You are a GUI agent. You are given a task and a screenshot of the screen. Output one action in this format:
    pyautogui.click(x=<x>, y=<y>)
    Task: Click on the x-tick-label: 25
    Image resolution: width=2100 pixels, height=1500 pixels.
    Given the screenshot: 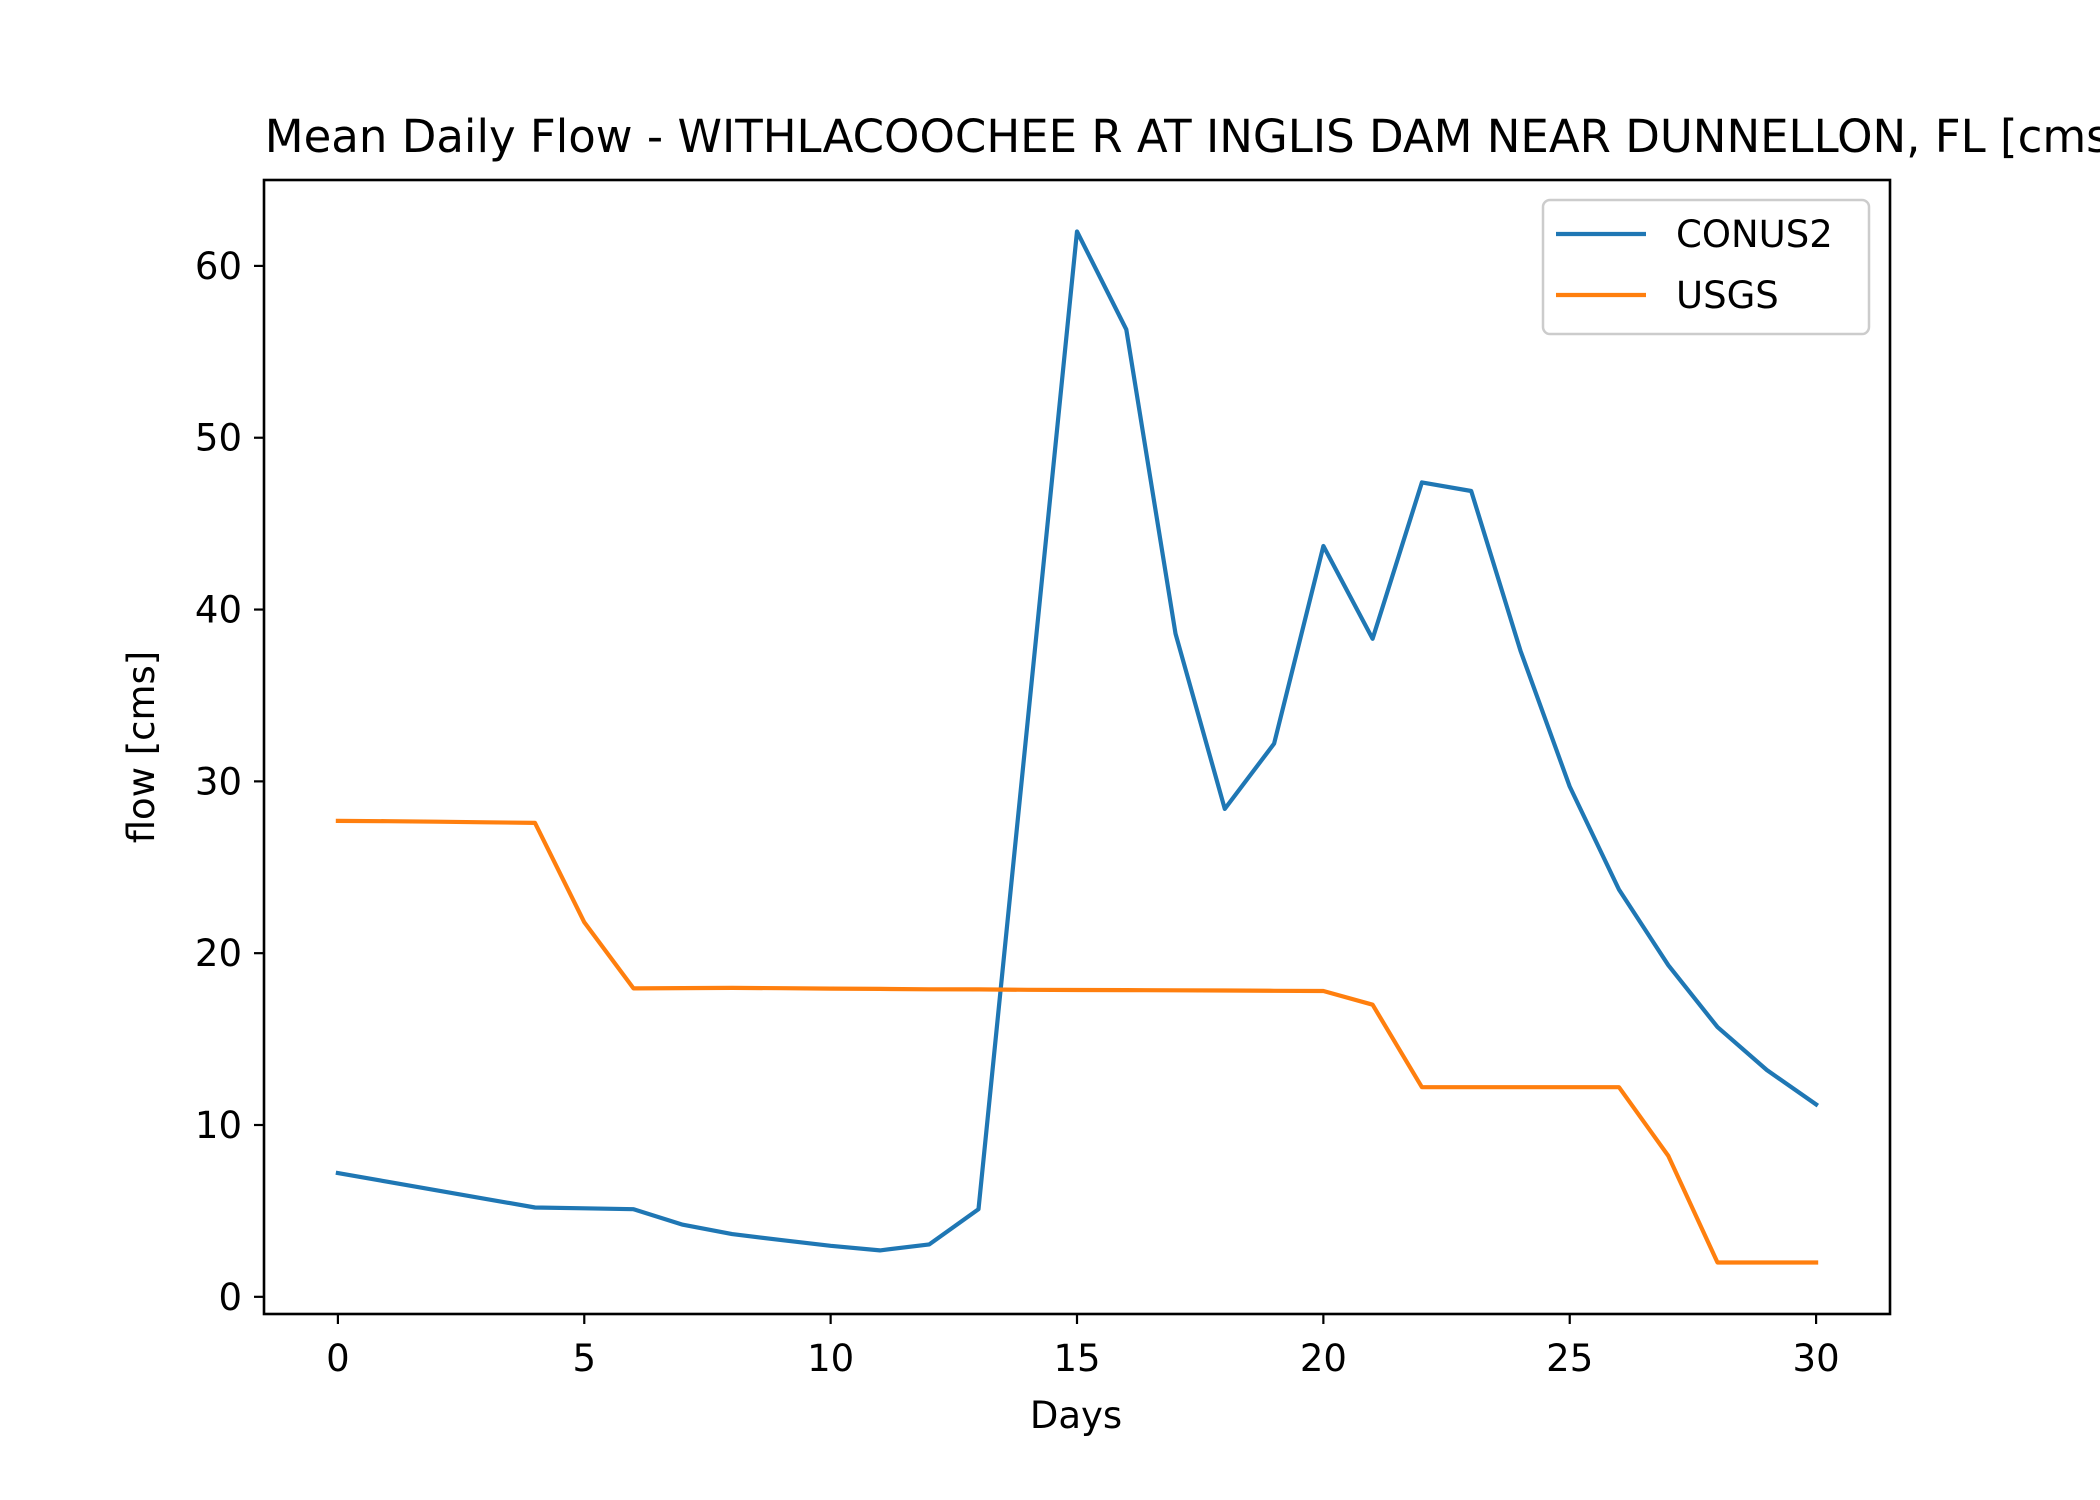 What is the action you would take?
    pyautogui.click(x=1569, y=1358)
    